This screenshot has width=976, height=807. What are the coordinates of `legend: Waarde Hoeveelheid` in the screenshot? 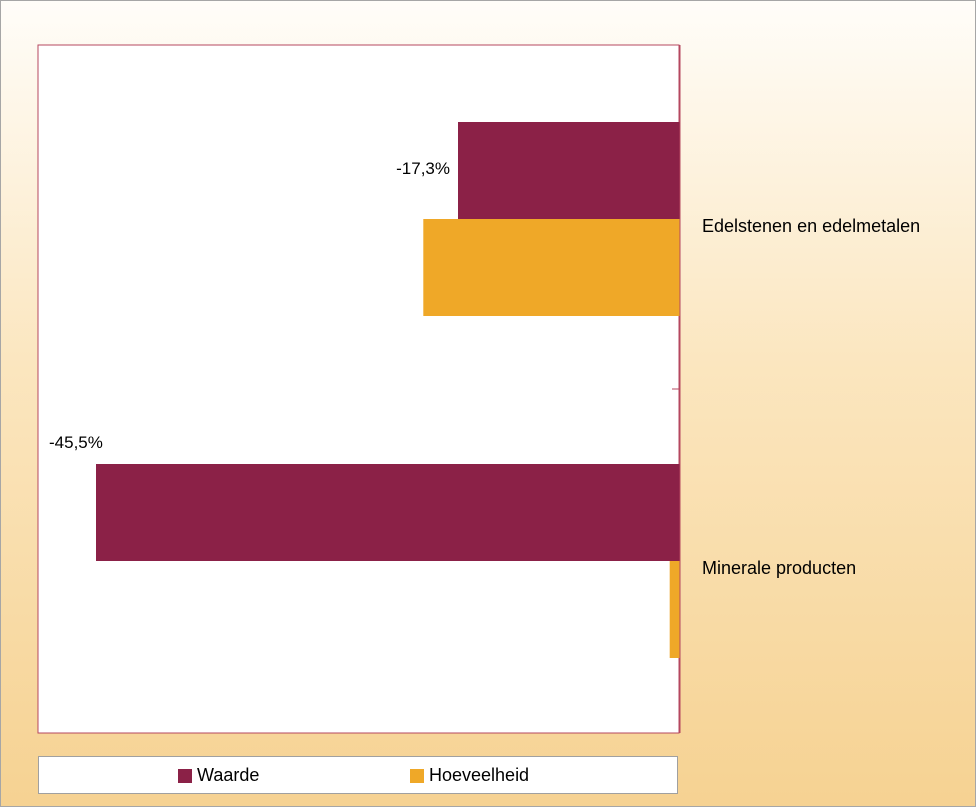 It's located at (358, 775).